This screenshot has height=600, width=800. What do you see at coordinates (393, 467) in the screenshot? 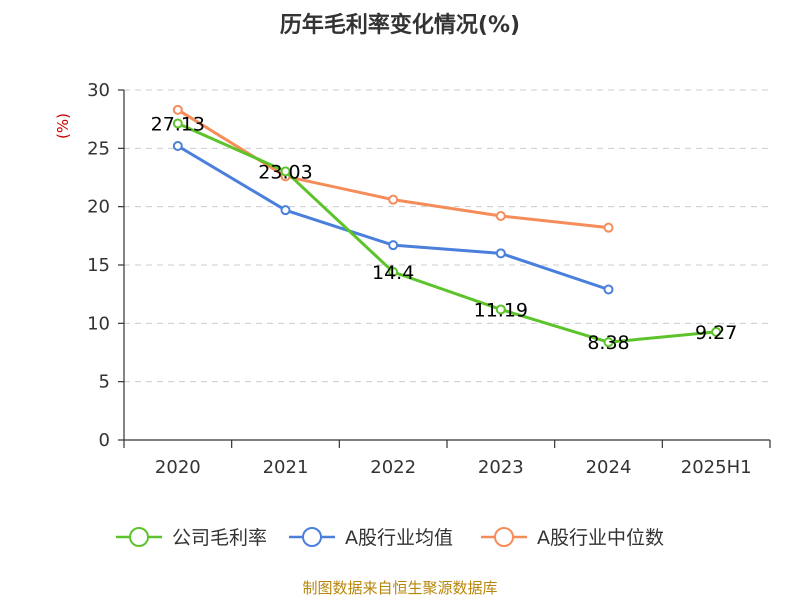
I see `x-tick-label: 2022` at bounding box center [393, 467].